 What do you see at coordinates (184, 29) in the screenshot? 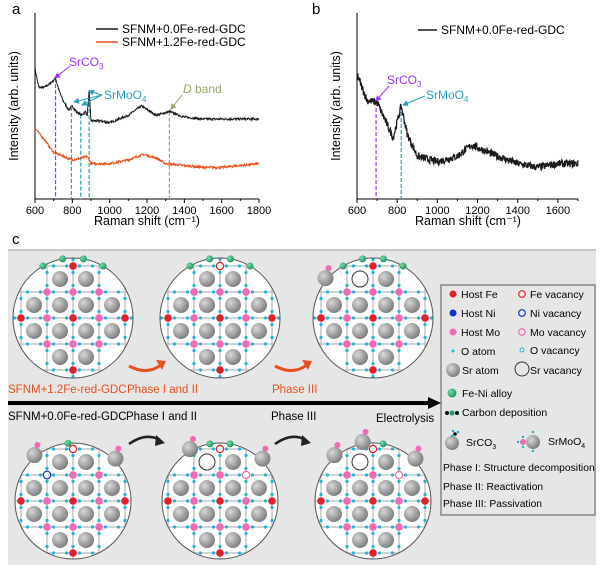
I see `a-legend-label-black: SFNM+0.0Fe-red-GDC` at bounding box center [184, 29].